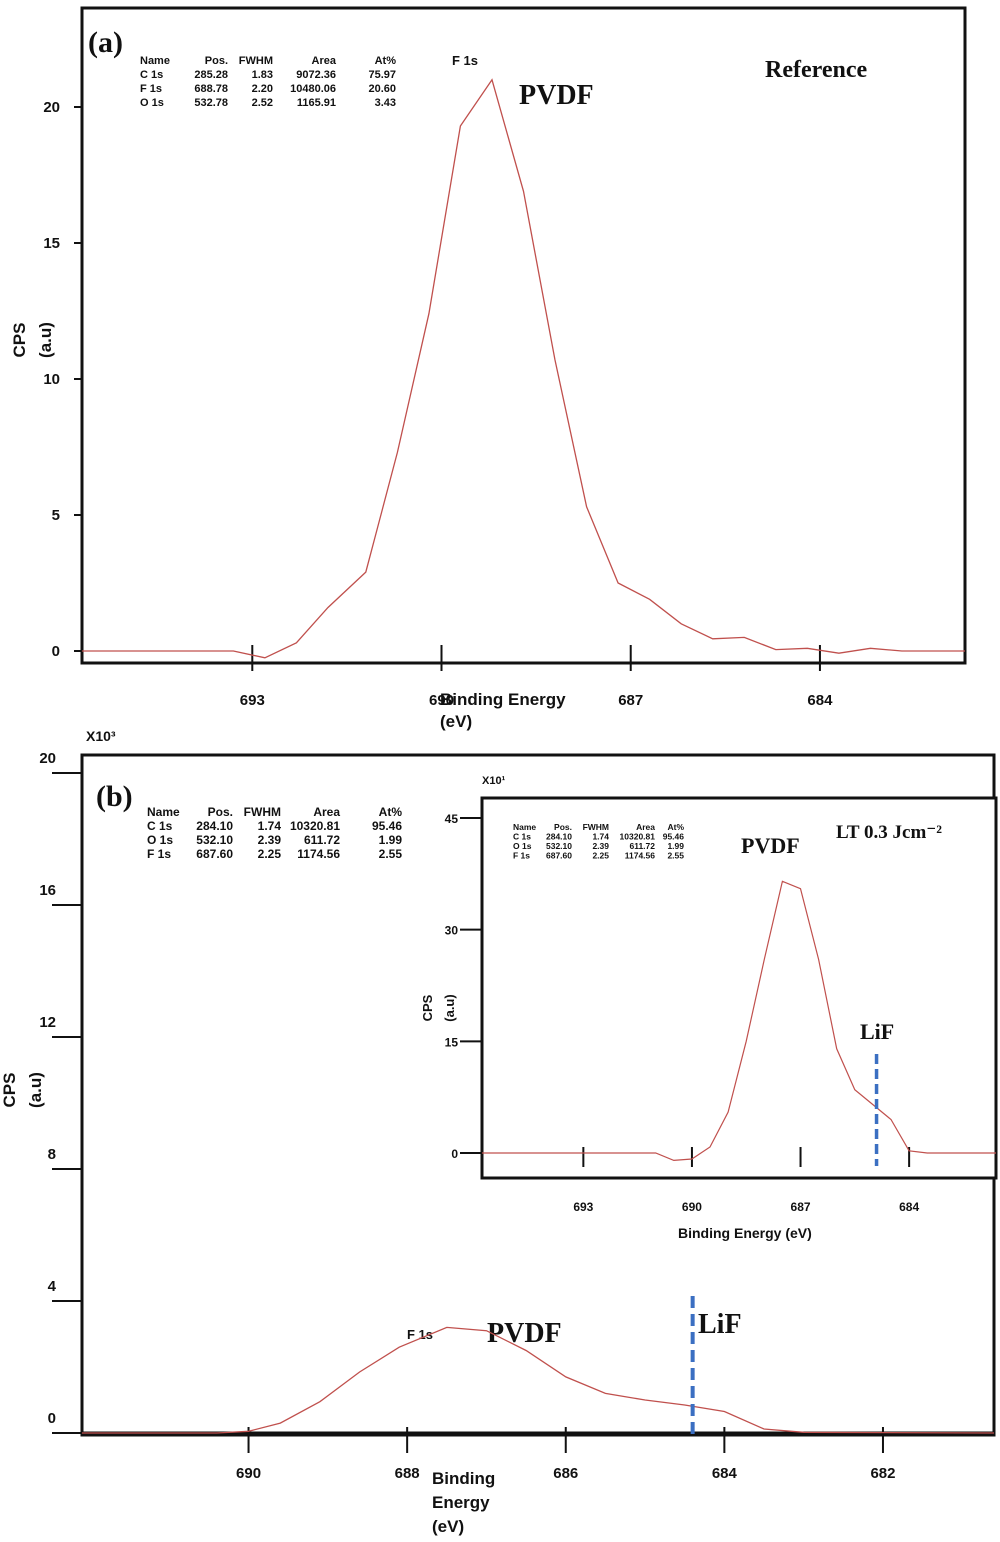 This screenshot has height=1542, width=1000. What do you see at coordinates (583, 1207) in the screenshot?
I see `x-tick-label: 693` at bounding box center [583, 1207].